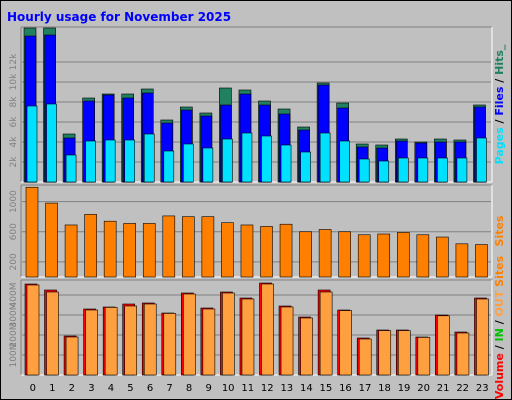 The height and width of the screenshot is (400, 512). I want to click on y-tick-label: 400M, so click(14, 295).